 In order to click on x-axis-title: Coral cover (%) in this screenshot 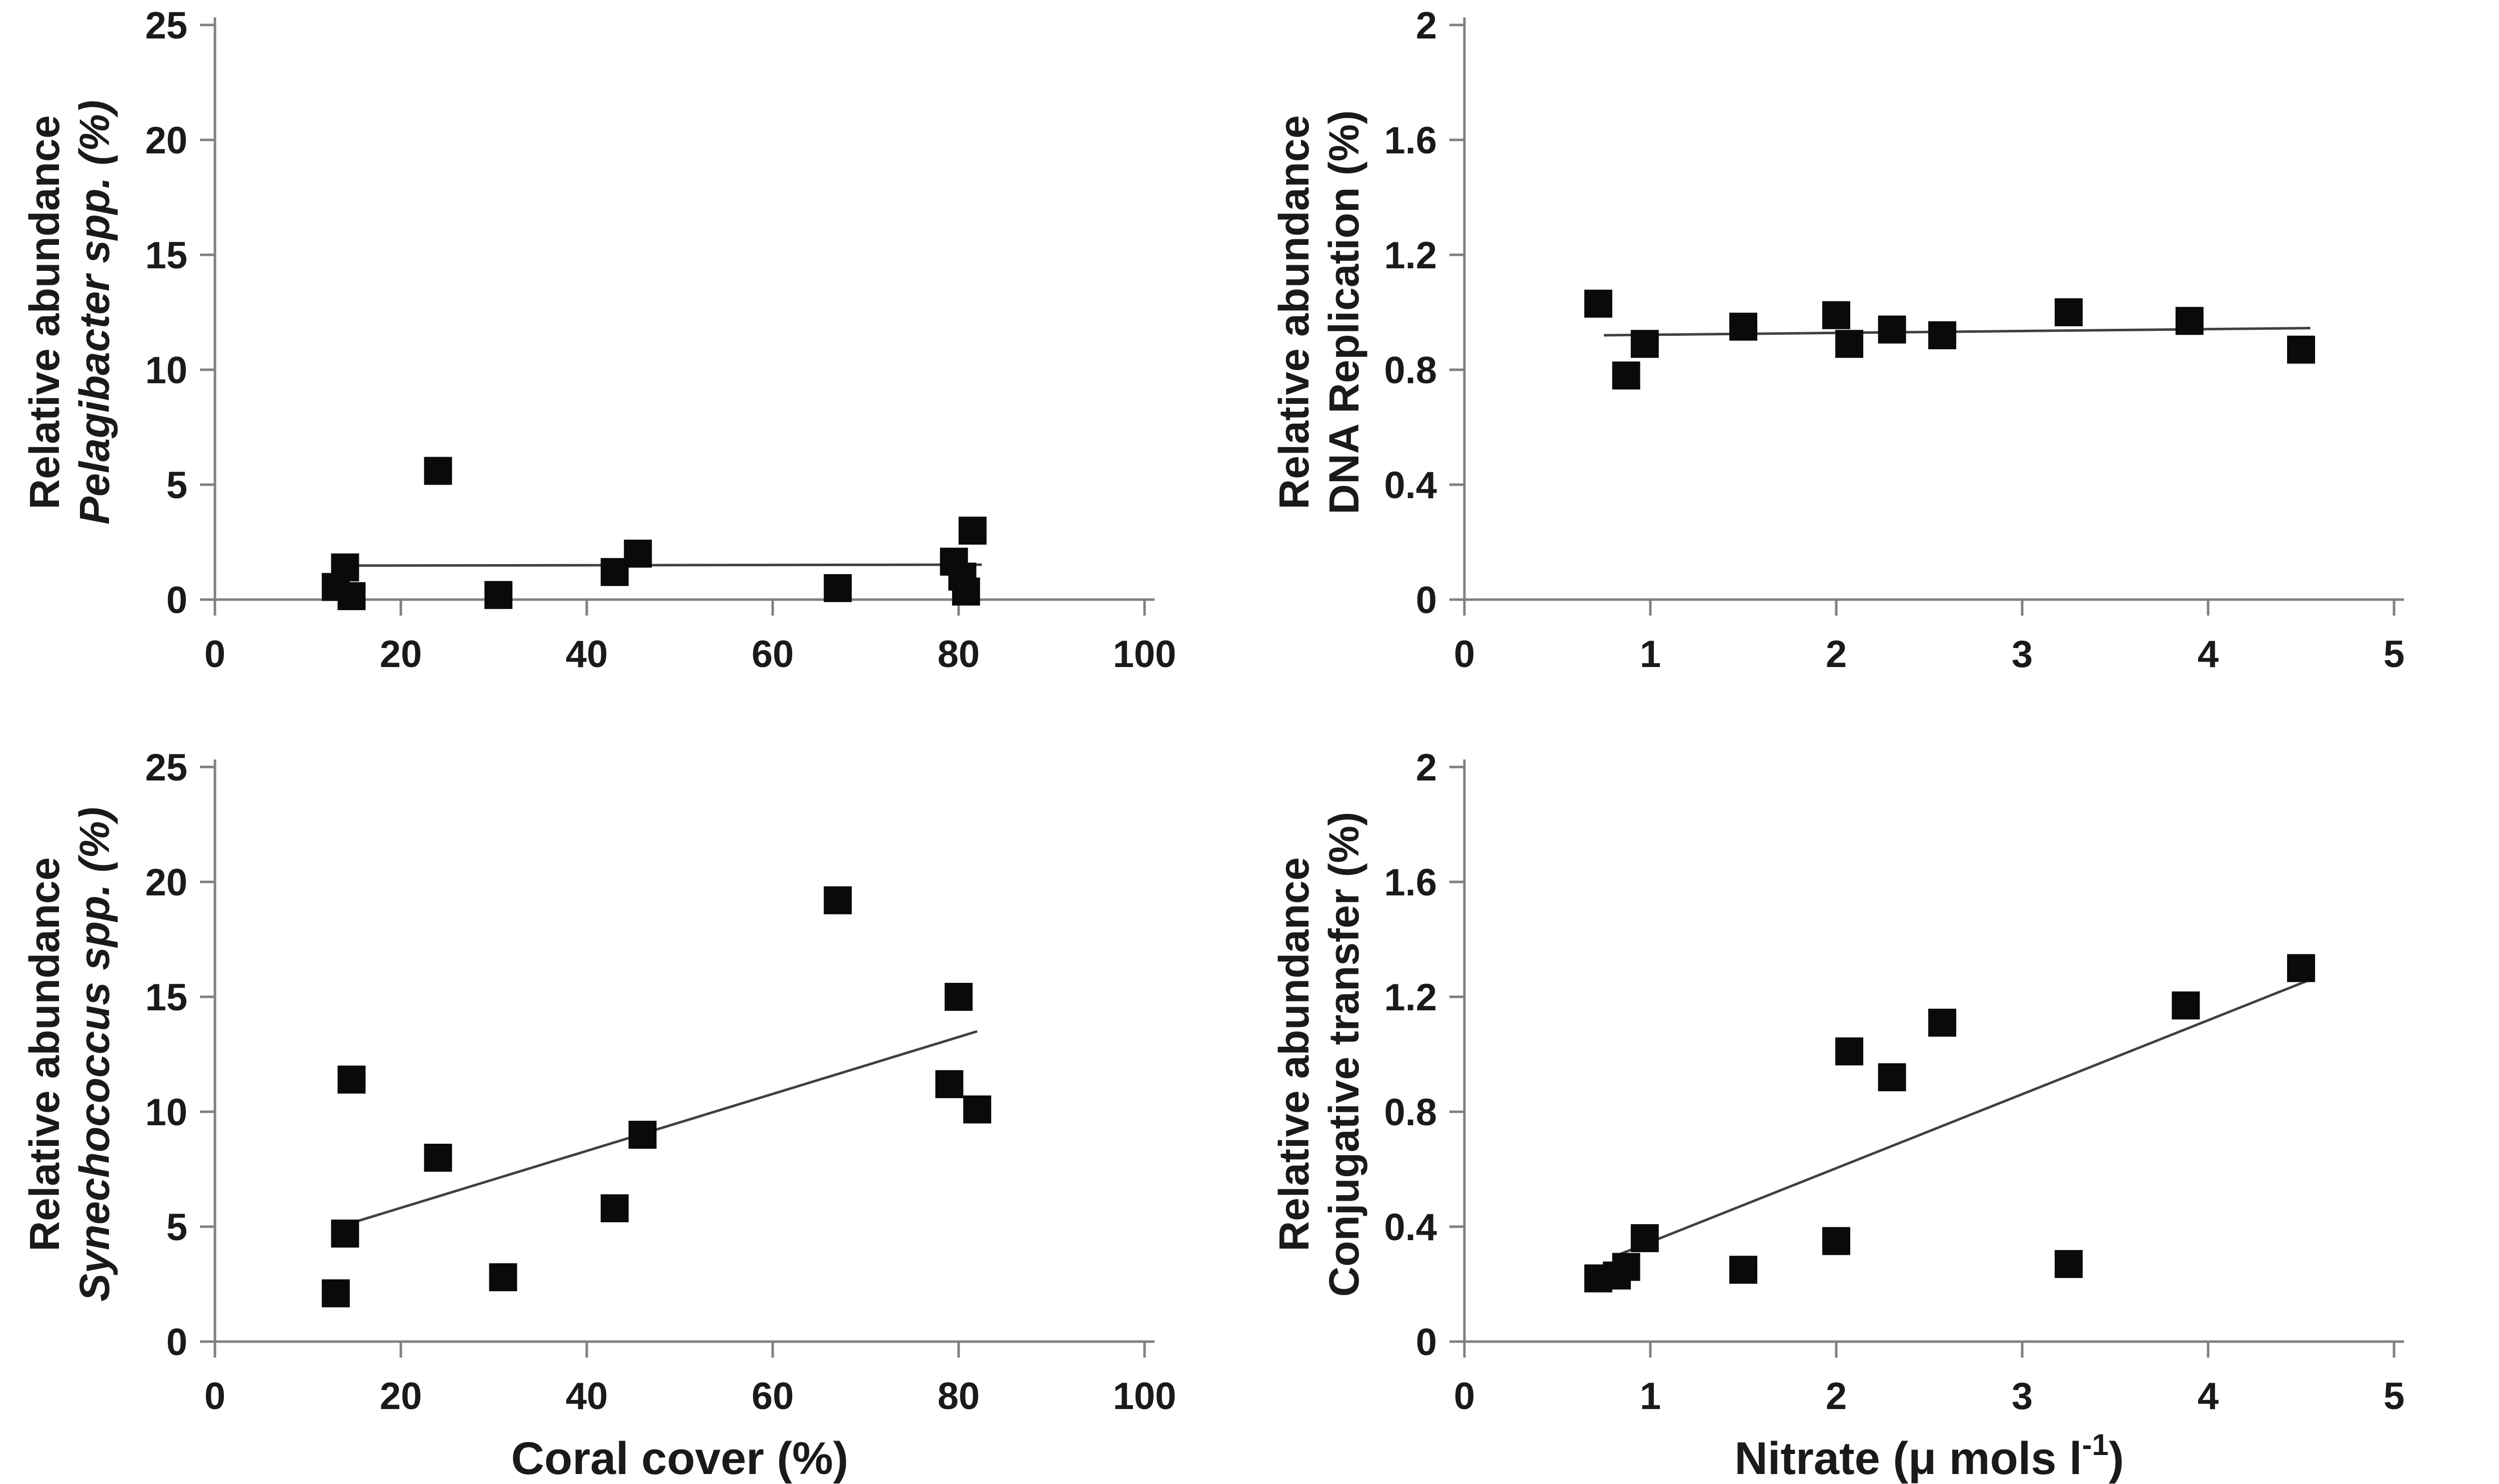, I will do `click(680, 1458)`.